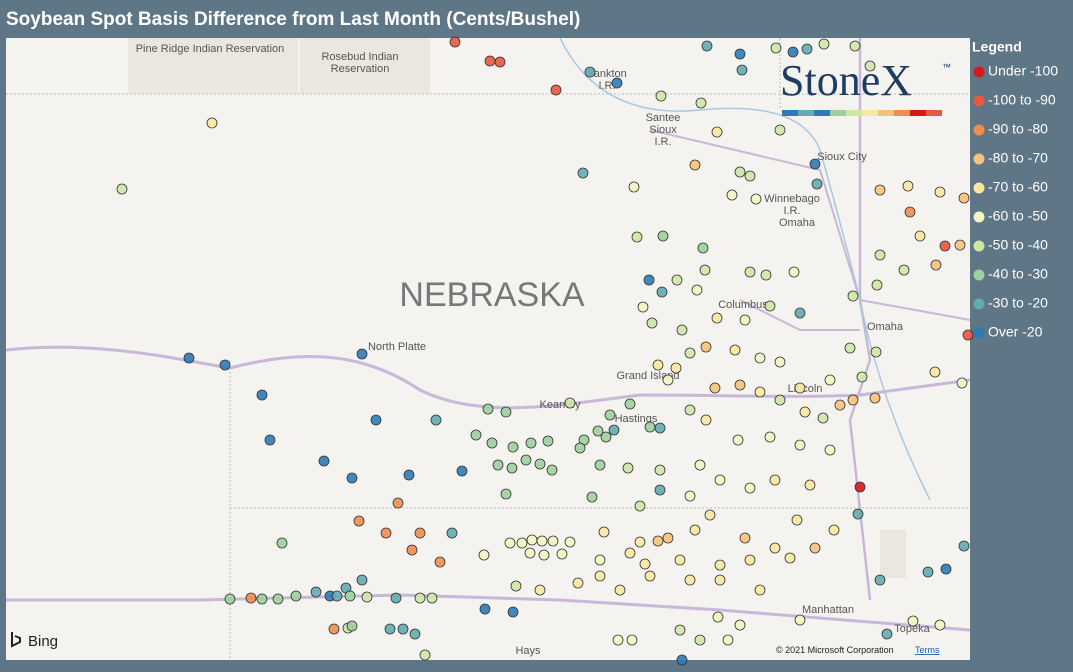  I want to click on map-label: Columbus, so click(743, 305).